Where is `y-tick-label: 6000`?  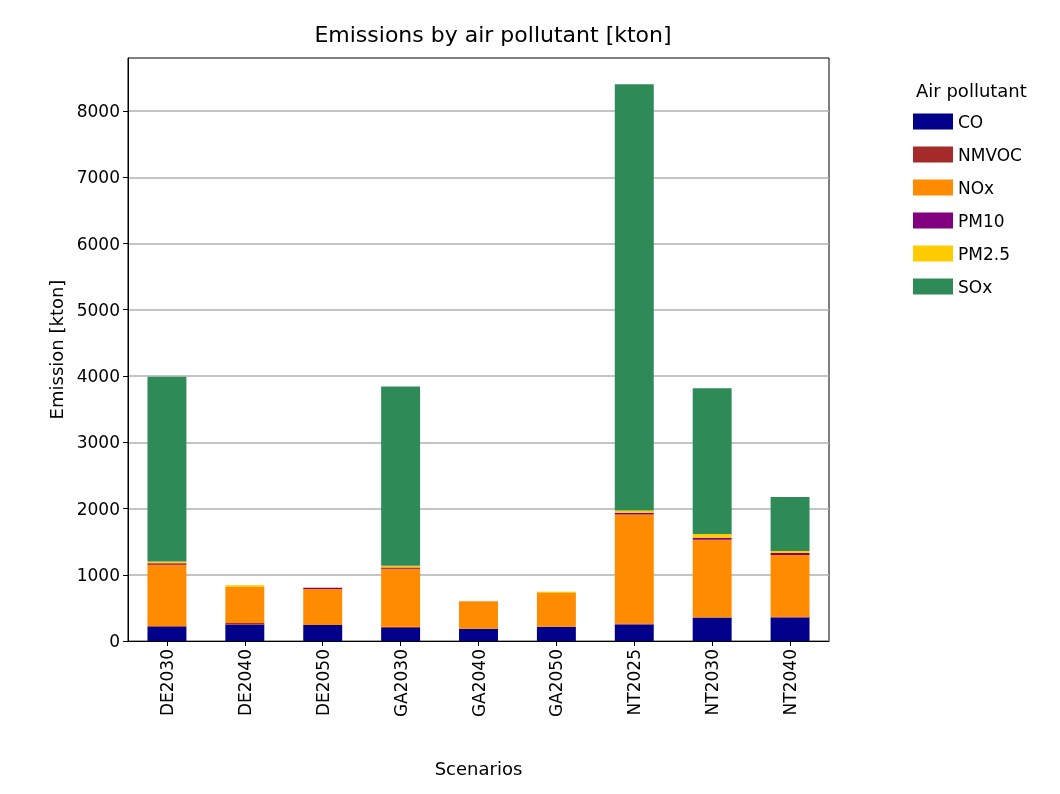
y-tick-label: 6000 is located at coordinates (98, 243).